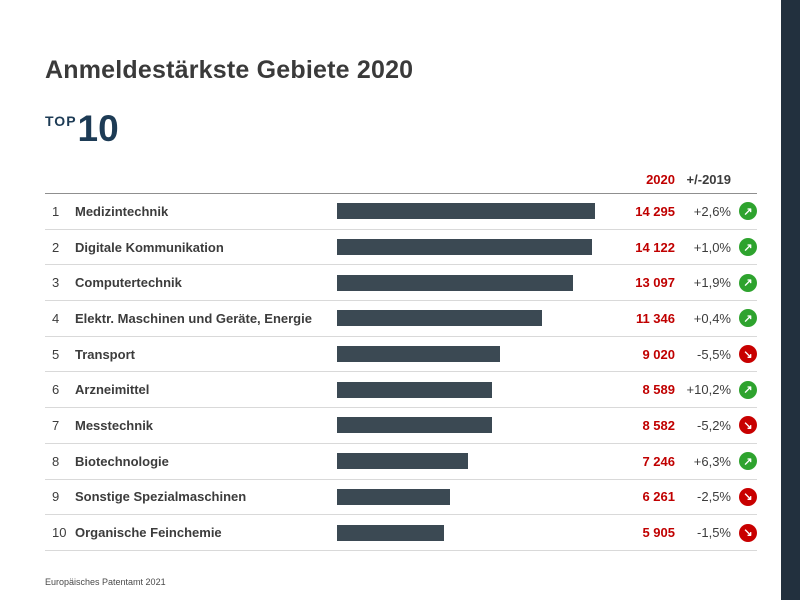 The width and height of the screenshot is (800, 600). I want to click on change-label: +10,2%, so click(708, 390).